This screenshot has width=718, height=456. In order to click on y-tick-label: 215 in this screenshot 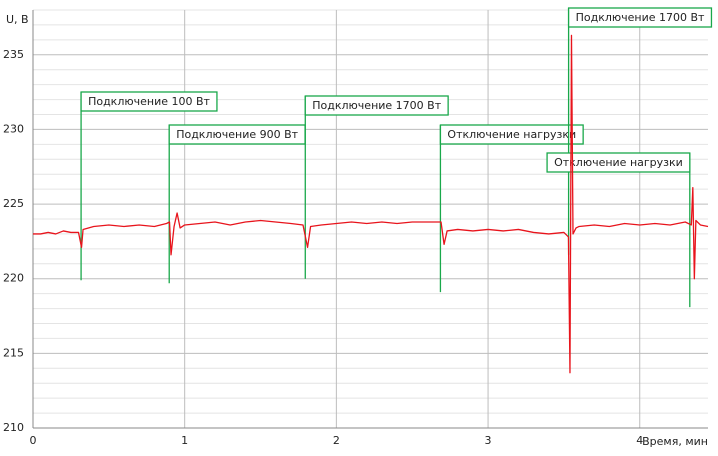, I will do `click(13, 352)`.